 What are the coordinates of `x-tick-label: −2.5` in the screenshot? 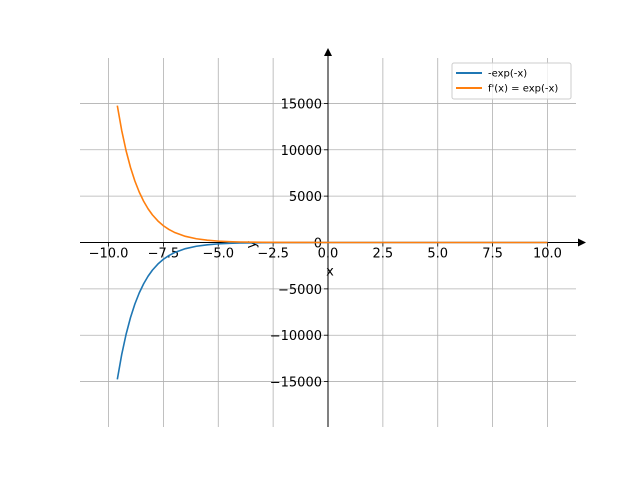 It's located at (273, 254).